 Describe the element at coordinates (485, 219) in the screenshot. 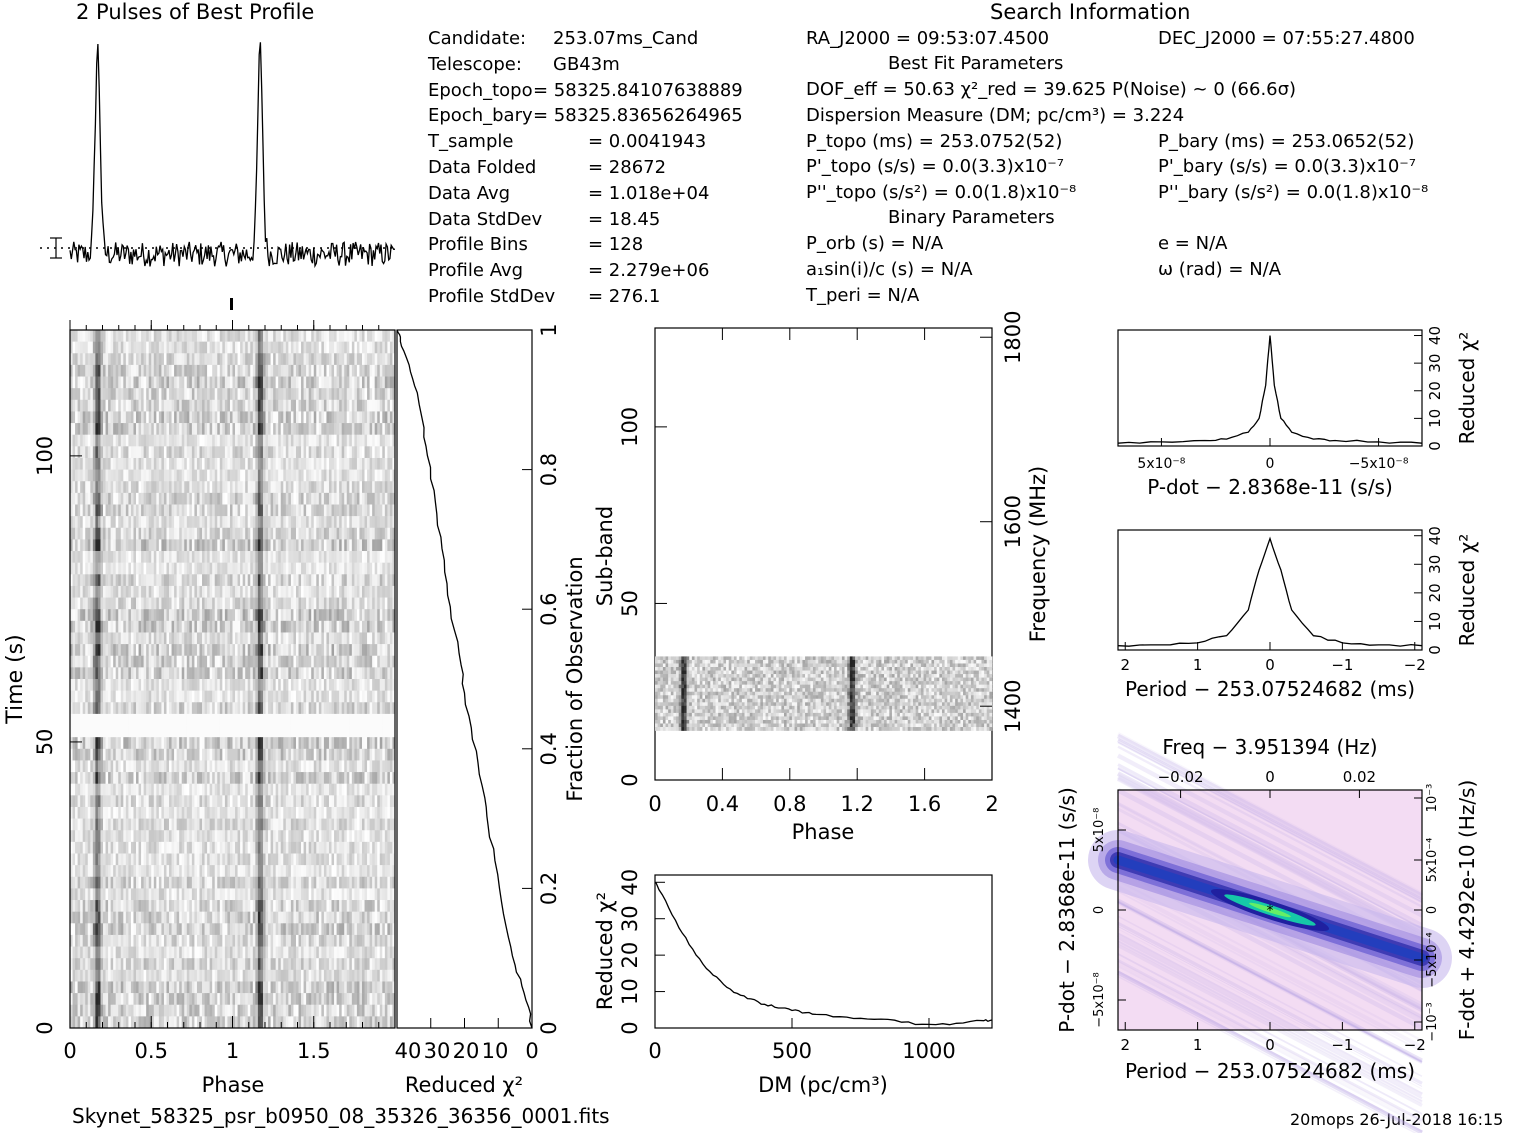

I see `cand-label: Data StdDev` at that location.